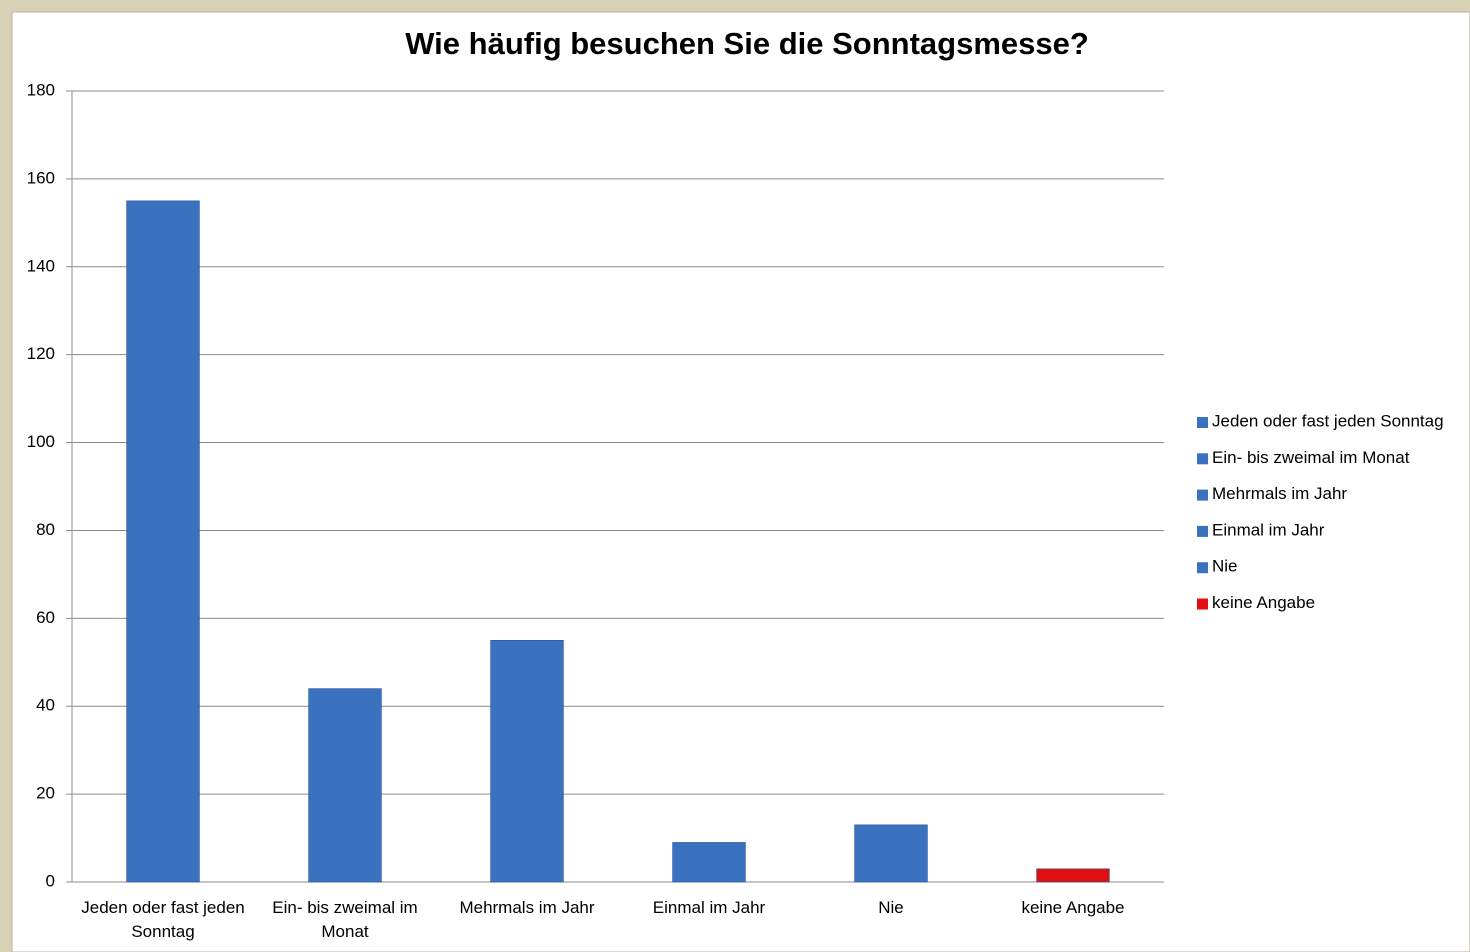 The image size is (1470, 952). I want to click on x-tick-label: Nie, so click(891, 907).